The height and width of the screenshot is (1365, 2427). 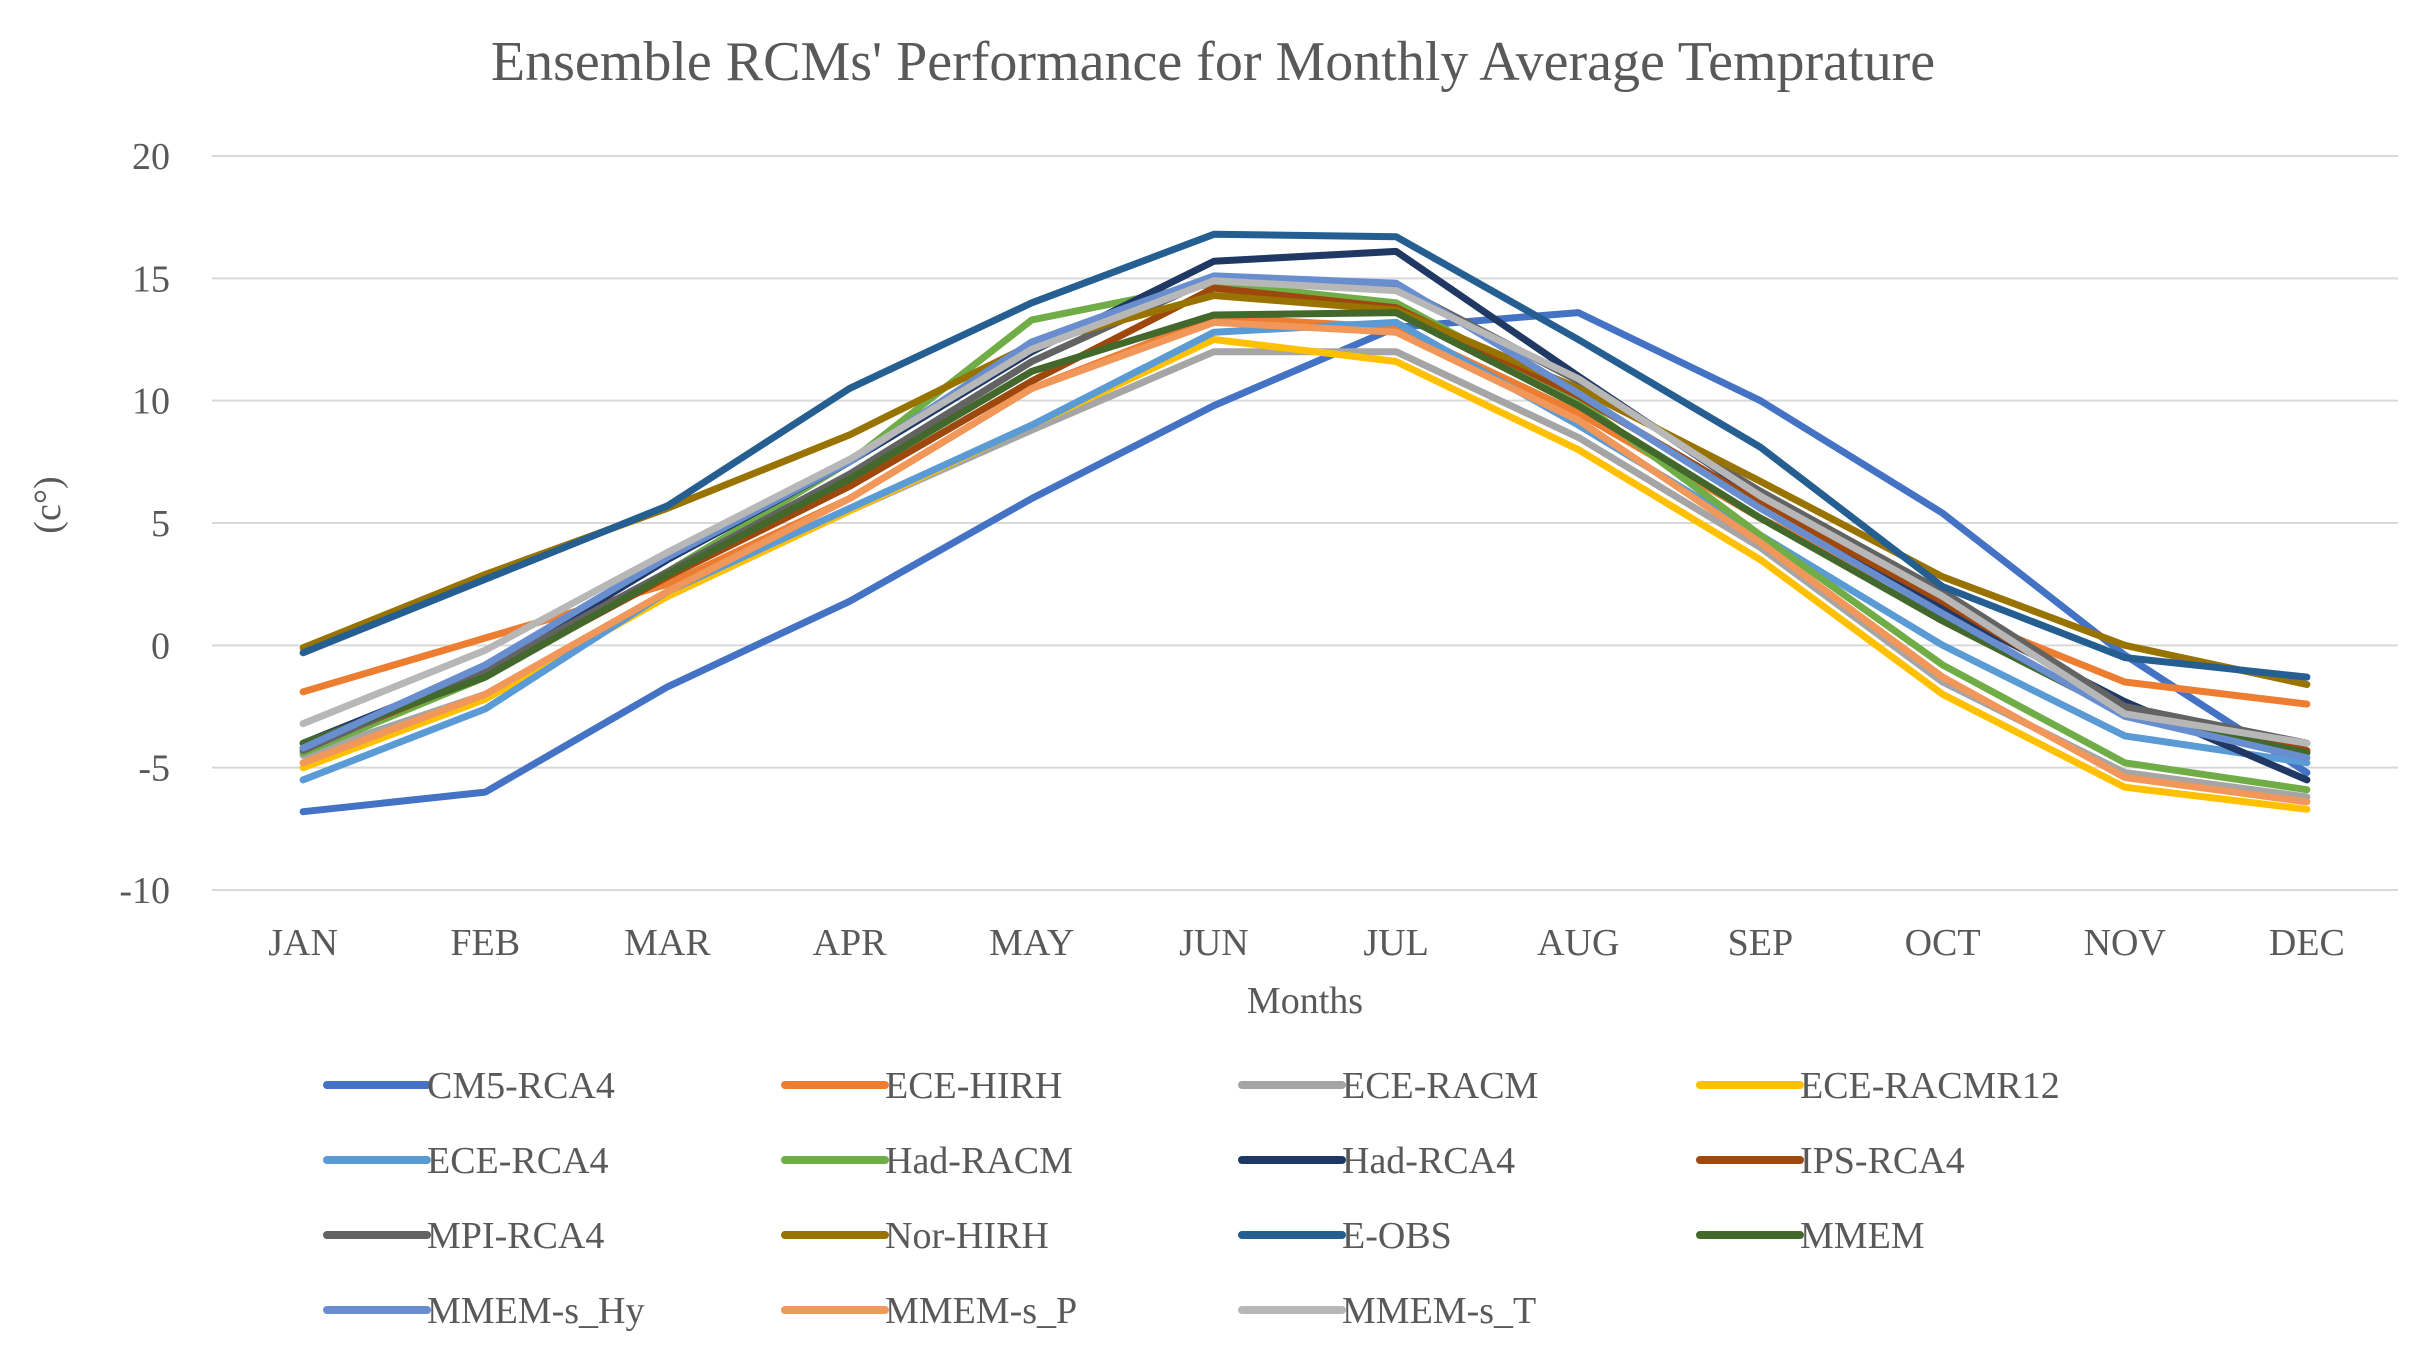 I want to click on legend-label: MMEM-s_P, so click(x=981, y=1311).